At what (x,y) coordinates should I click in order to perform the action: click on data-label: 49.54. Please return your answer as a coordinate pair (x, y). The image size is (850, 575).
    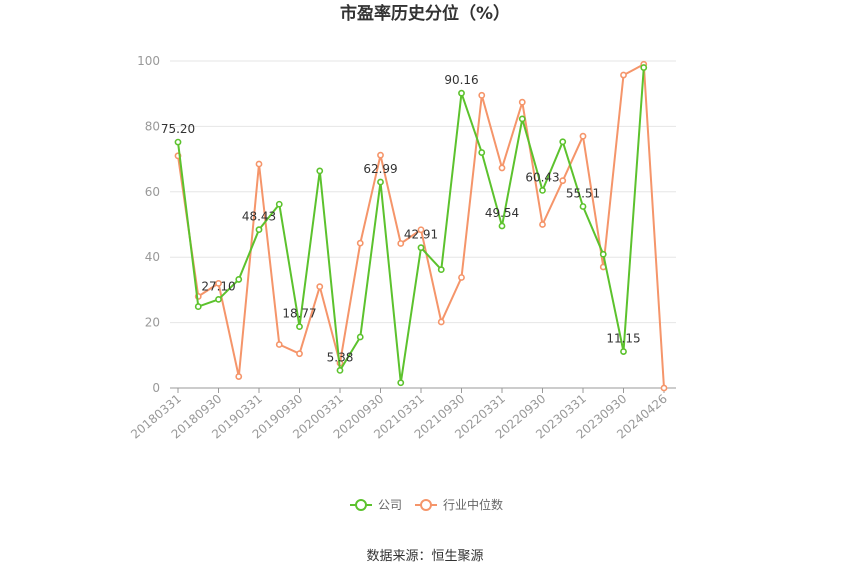
    Looking at the image, I should click on (502, 213).